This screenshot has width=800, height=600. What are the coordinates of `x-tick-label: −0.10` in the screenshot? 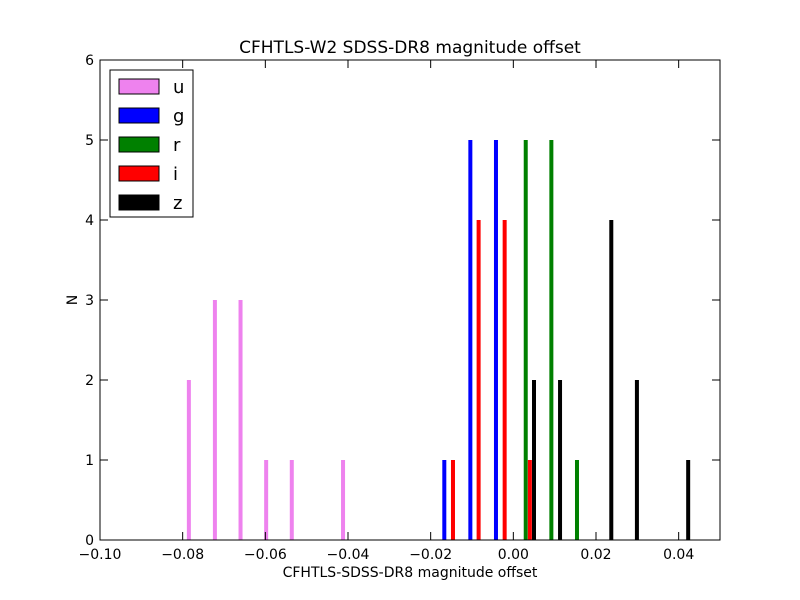 It's located at (100, 555).